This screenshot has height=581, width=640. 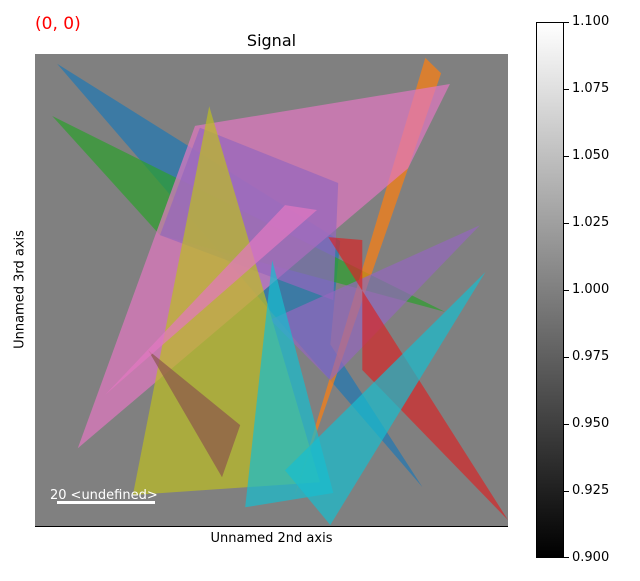 I want to click on x-axis-label: Unnamed 2nd axis, so click(x=271, y=538).